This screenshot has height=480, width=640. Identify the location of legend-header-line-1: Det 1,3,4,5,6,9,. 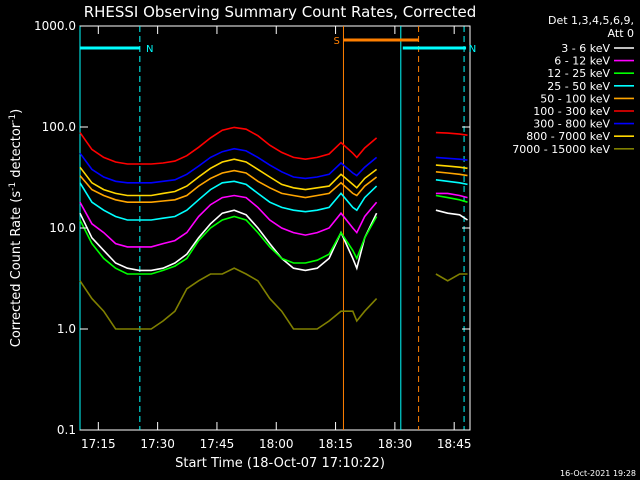
(591, 20).